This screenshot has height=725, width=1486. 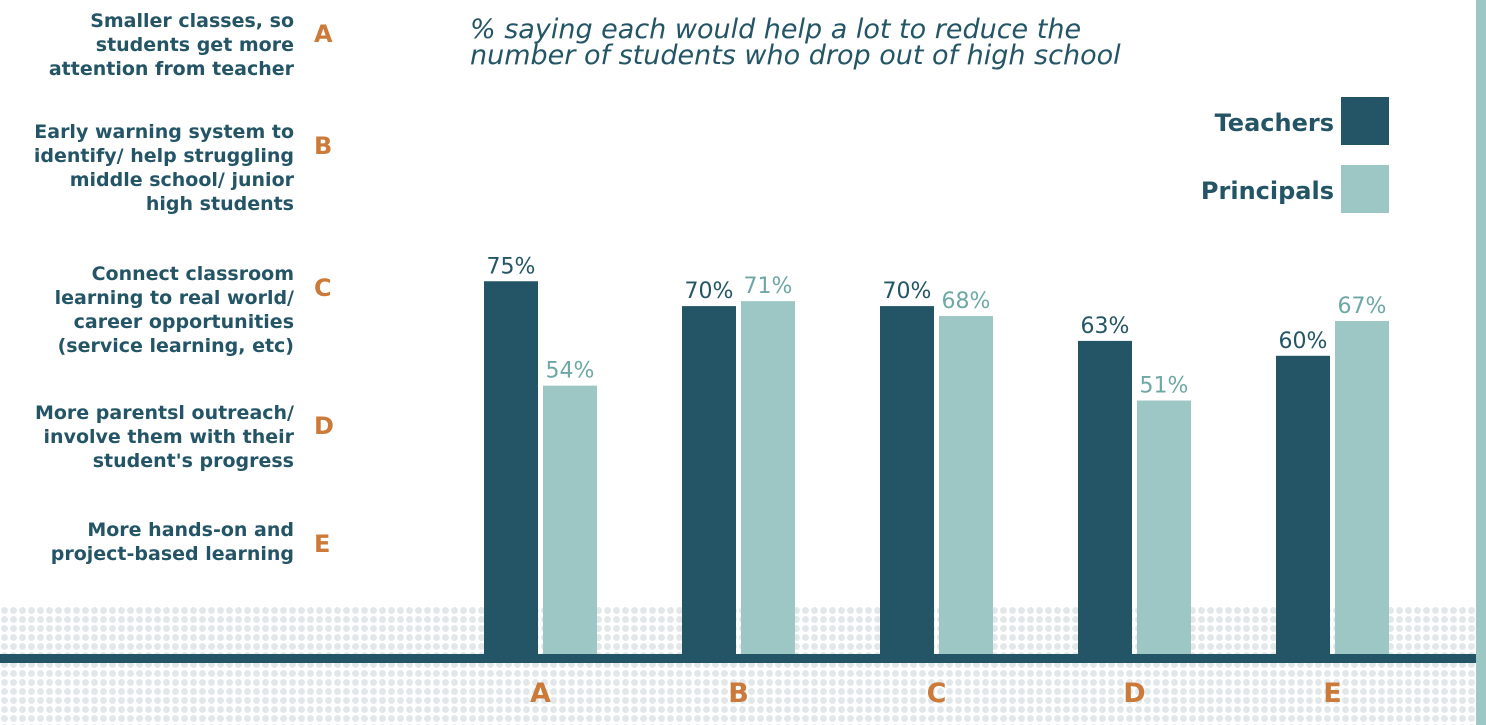 I want to click on bar-teachers-b, so click(x=709, y=480).